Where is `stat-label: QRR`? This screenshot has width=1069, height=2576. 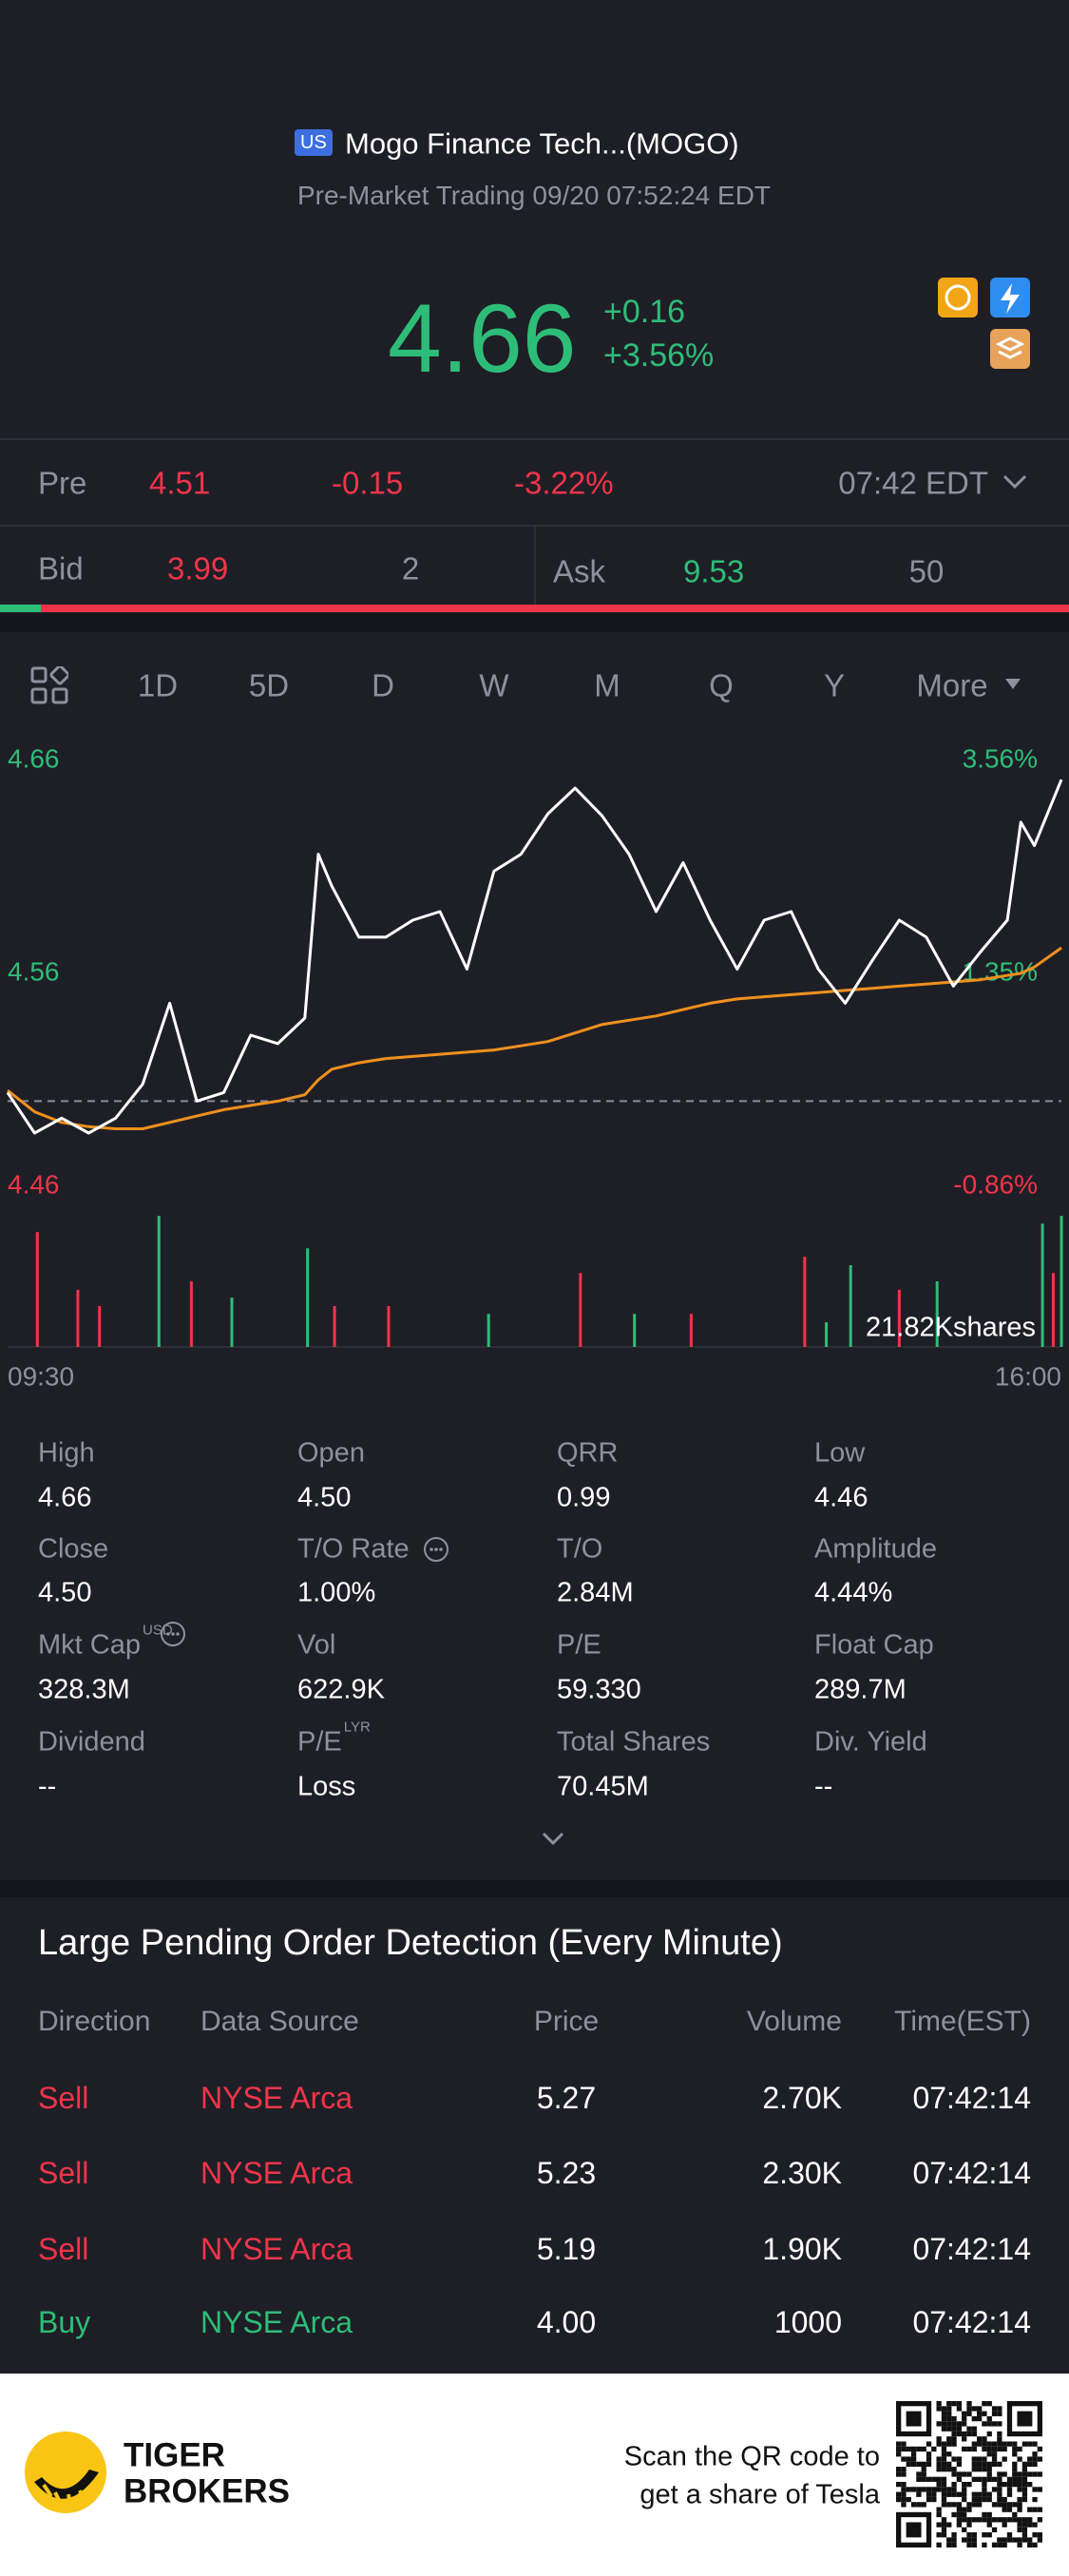
stat-label: QRR is located at coordinates (588, 1453).